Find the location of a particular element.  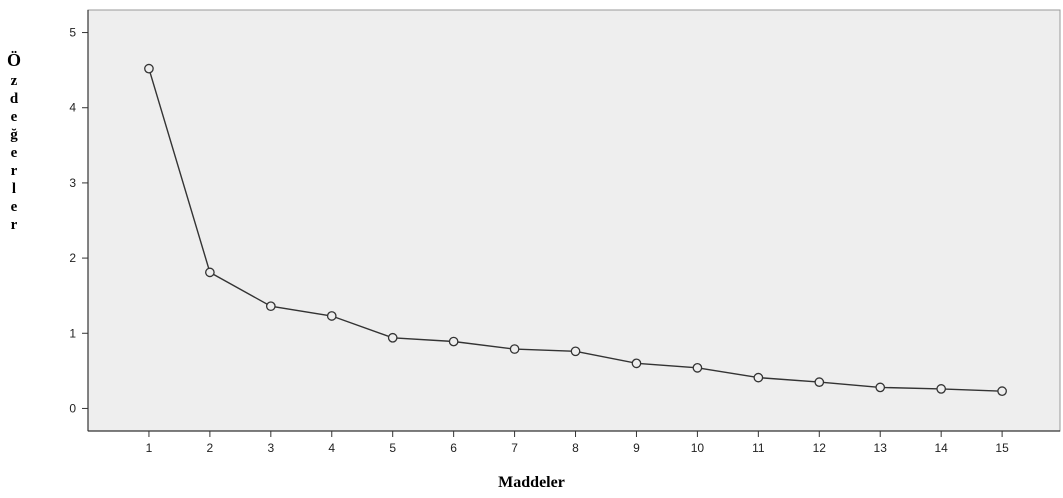

x-tick-label: 2 is located at coordinates (210, 448).